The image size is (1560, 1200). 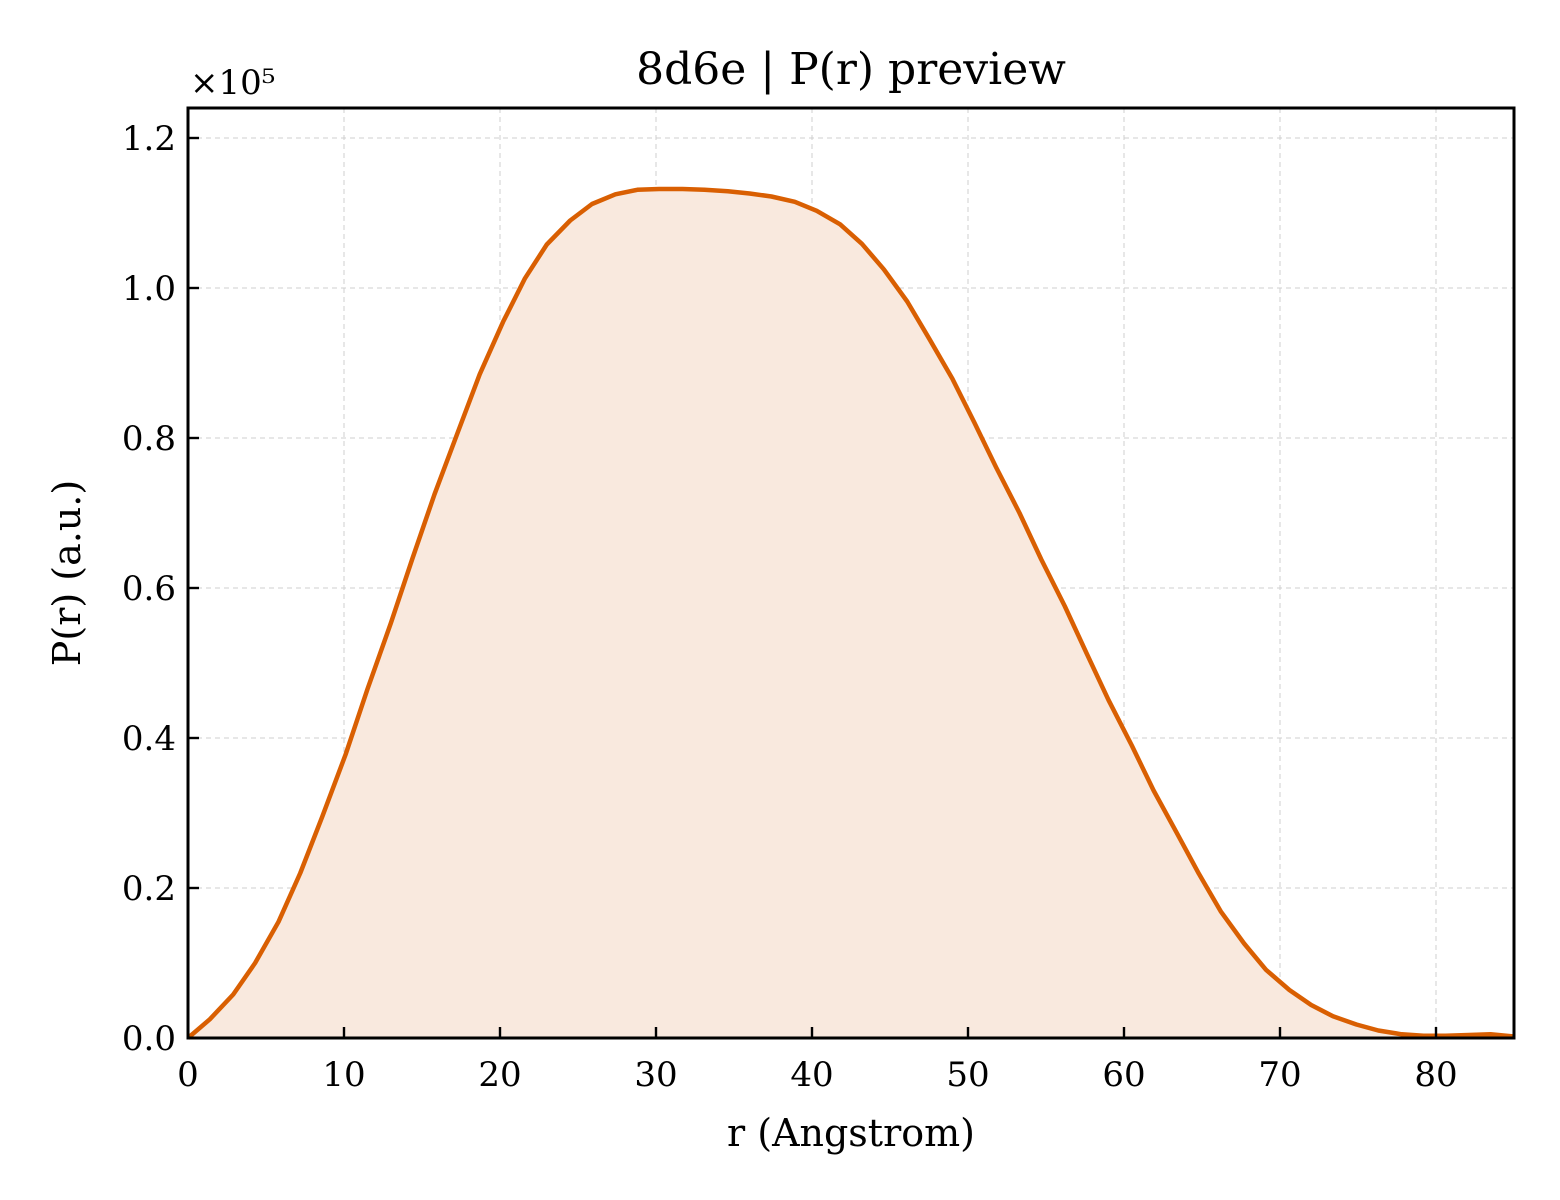 What do you see at coordinates (1435, 1075) in the screenshot?
I see `x-tick-label: 80` at bounding box center [1435, 1075].